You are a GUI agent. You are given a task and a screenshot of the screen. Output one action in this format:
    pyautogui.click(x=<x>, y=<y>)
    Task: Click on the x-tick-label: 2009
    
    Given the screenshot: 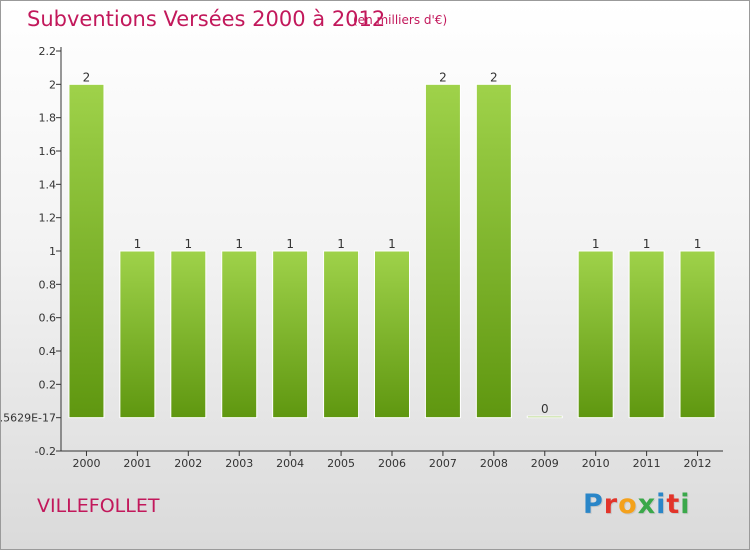 What is the action you would take?
    pyautogui.click(x=545, y=463)
    